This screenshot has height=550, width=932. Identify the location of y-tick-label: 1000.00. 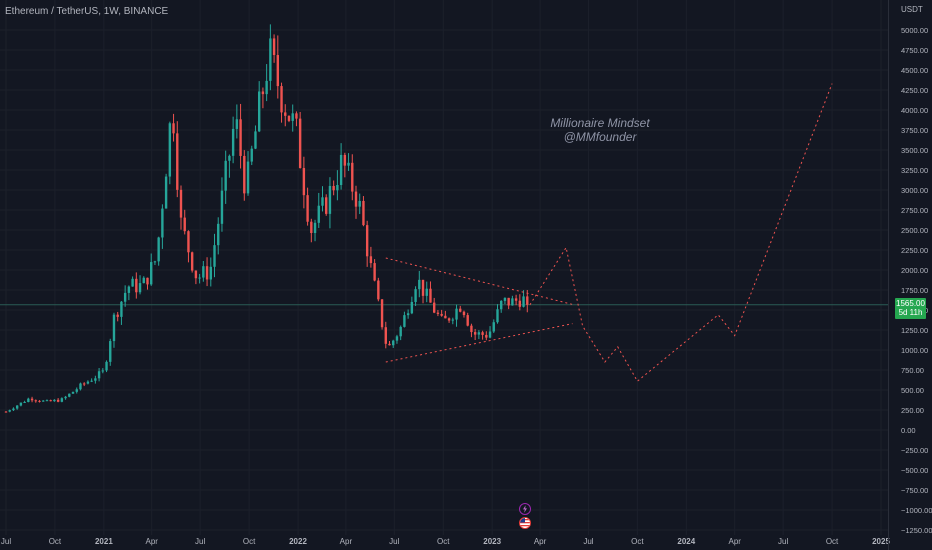
(914, 350).